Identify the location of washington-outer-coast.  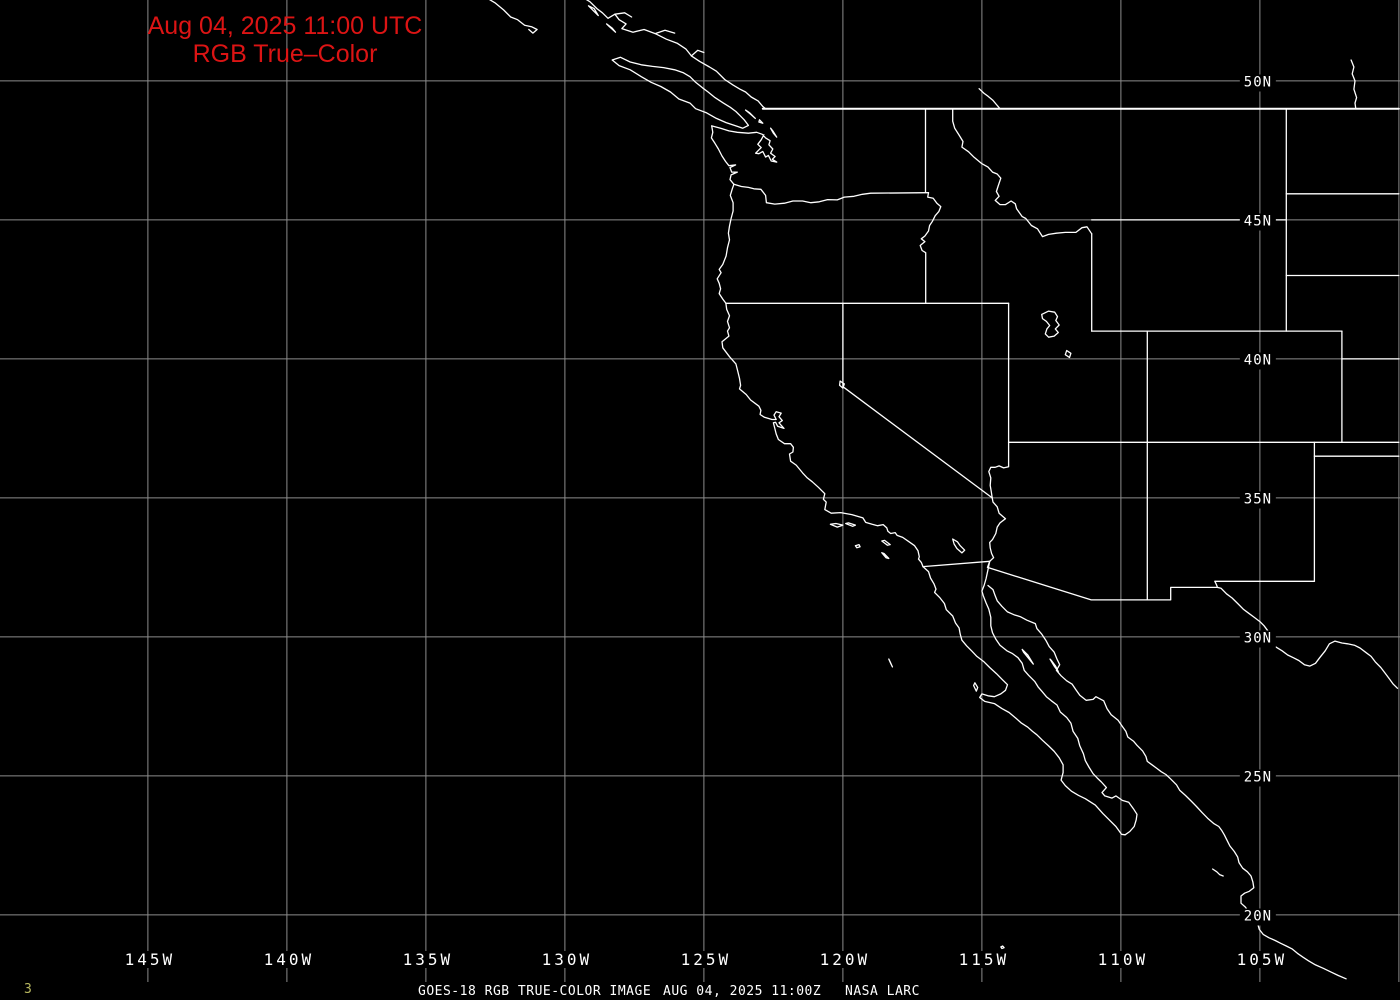
(724, 155).